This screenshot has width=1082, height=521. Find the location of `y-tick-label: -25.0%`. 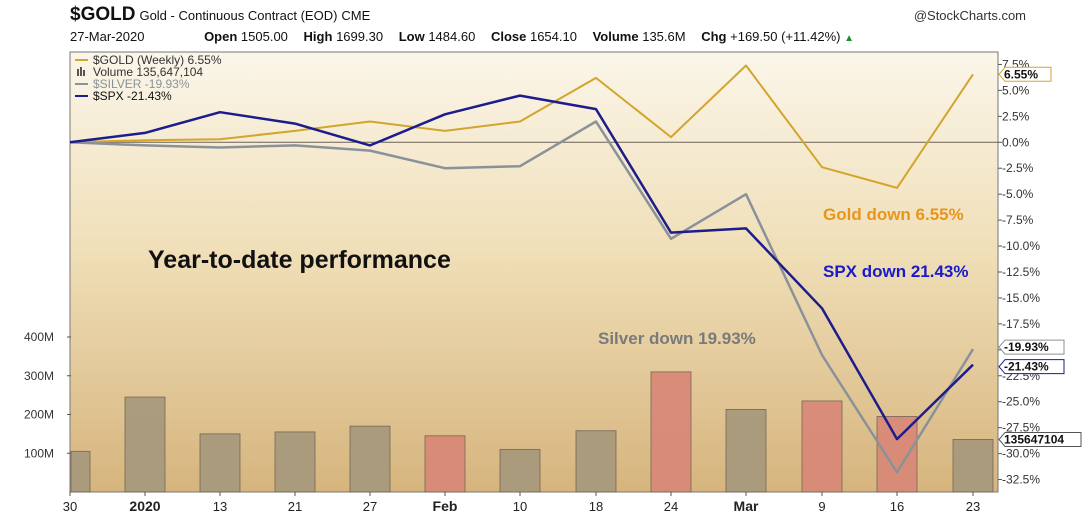

y-tick-label: -25.0% is located at coordinates (1021, 402).